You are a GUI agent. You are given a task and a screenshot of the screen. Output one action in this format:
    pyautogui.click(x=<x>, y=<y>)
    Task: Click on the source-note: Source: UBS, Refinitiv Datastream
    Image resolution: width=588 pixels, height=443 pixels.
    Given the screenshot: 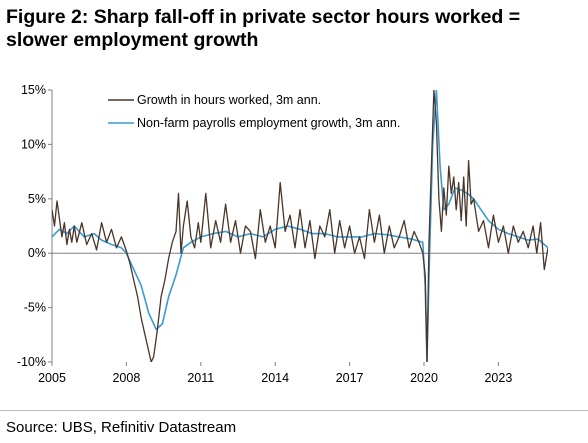 What is the action you would take?
    pyautogui.click(x=121, y=427)
    